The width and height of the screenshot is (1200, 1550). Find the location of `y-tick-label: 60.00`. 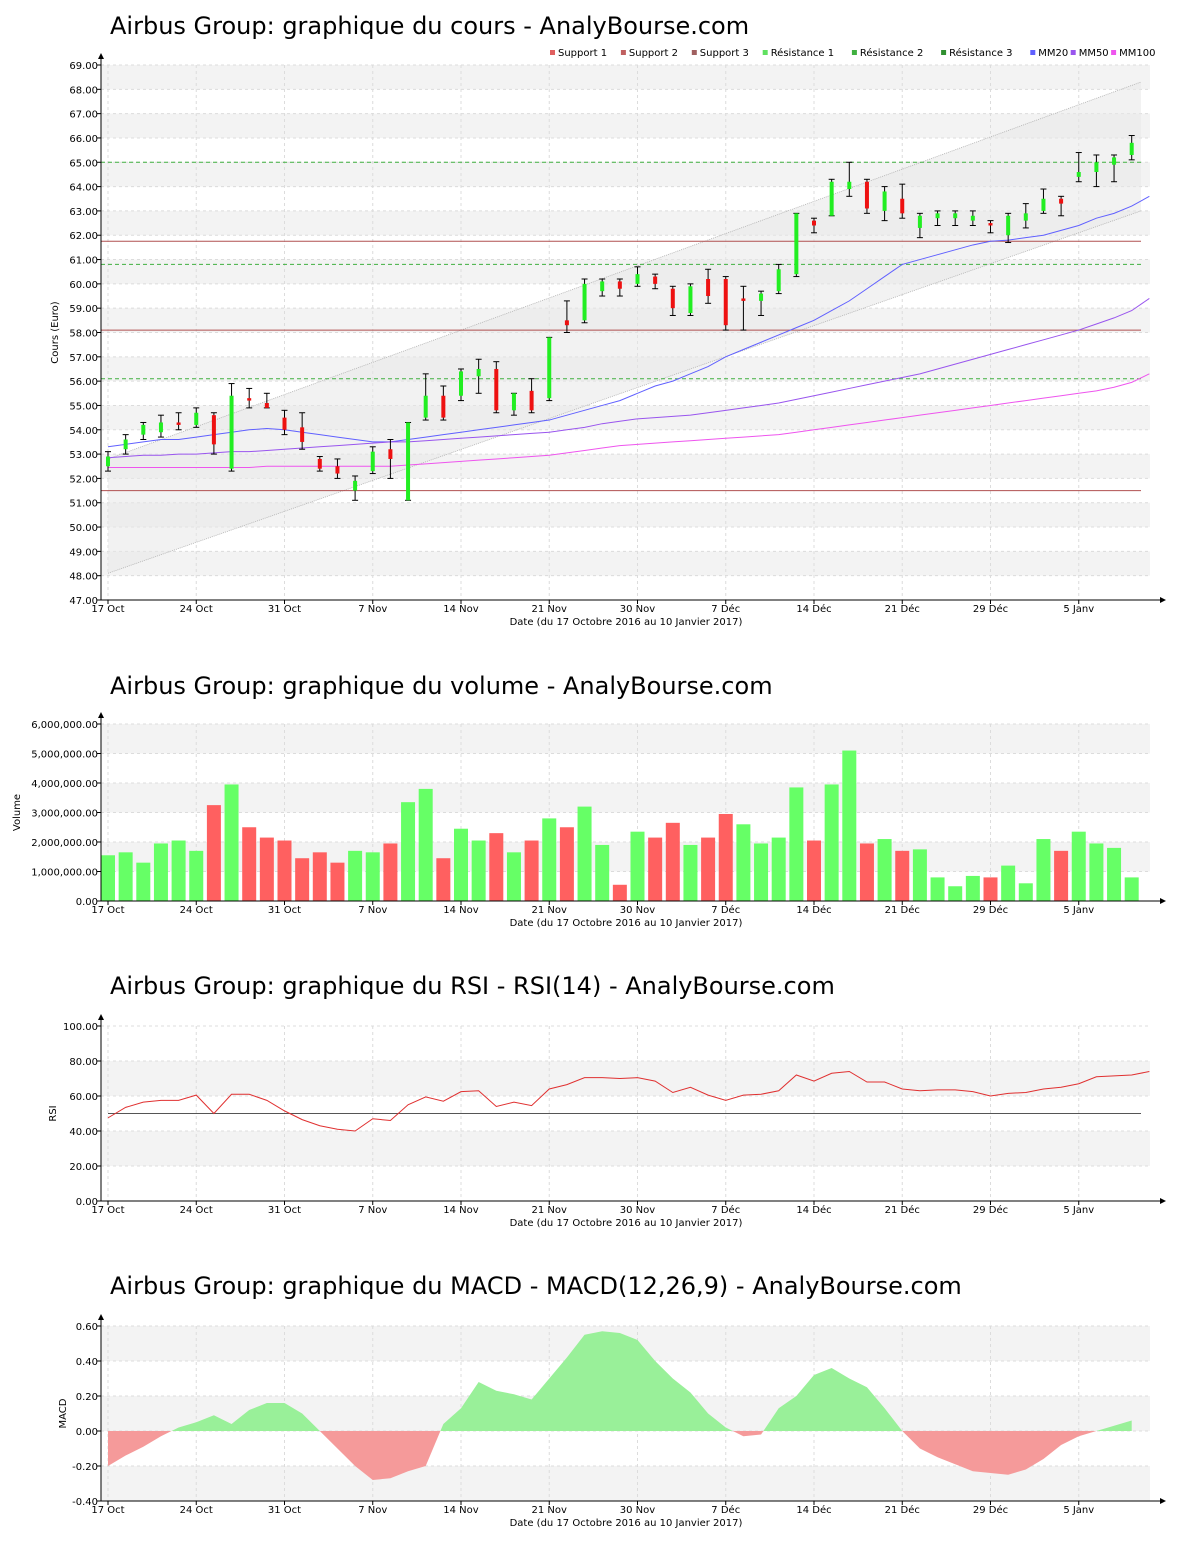

y-tick-label: 60.00 is located at coordinates (83, 1097).